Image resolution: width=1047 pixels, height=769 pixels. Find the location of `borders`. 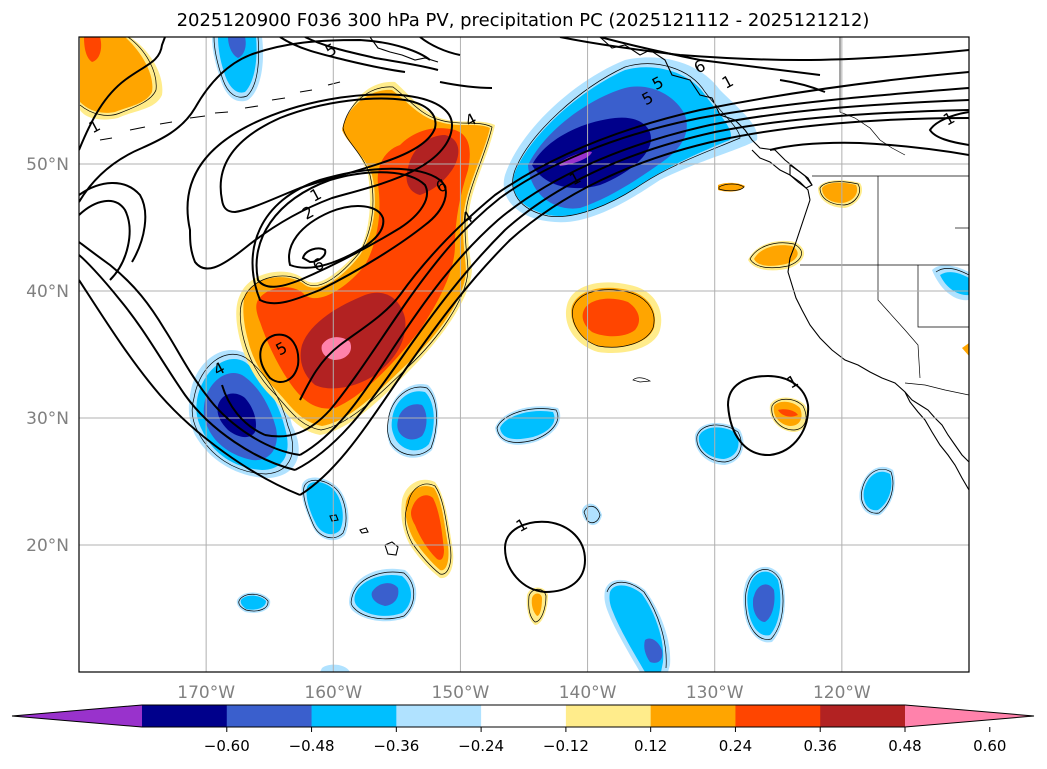

borders is located at coordinates (884, 216).